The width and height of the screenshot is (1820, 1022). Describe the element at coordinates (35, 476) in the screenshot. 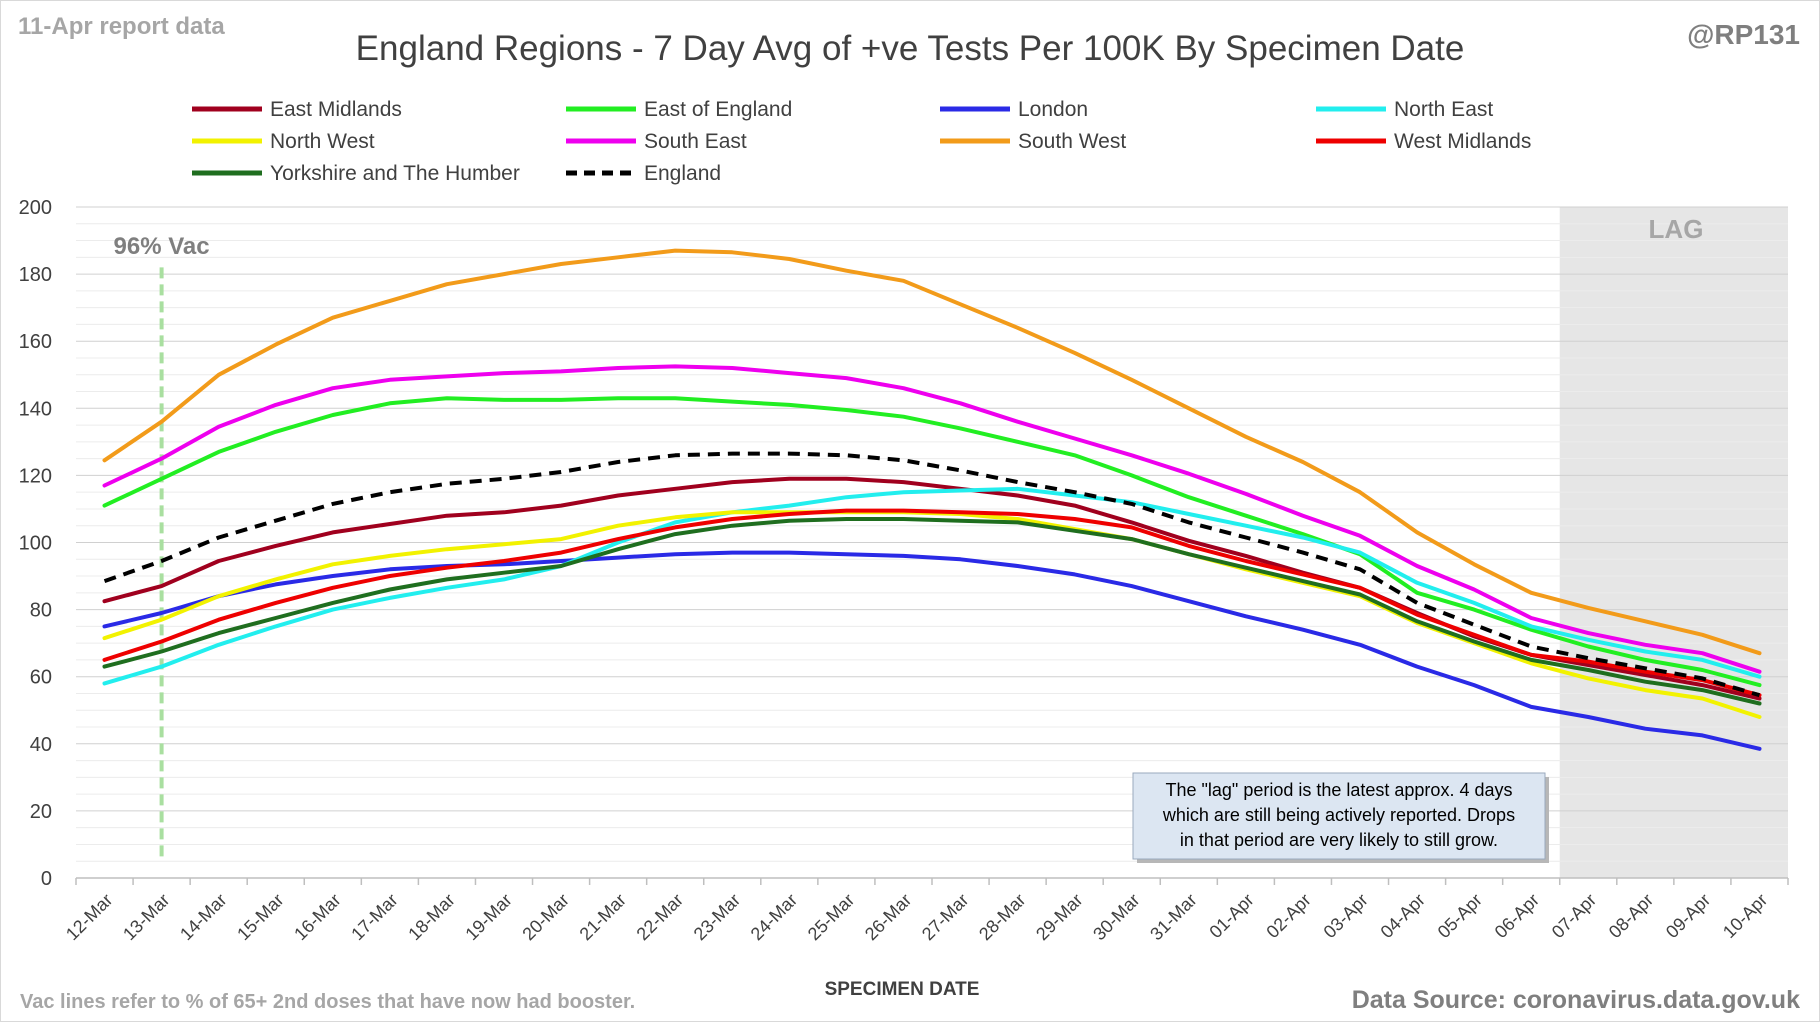

I see `y-tick-label: 120` at that location.